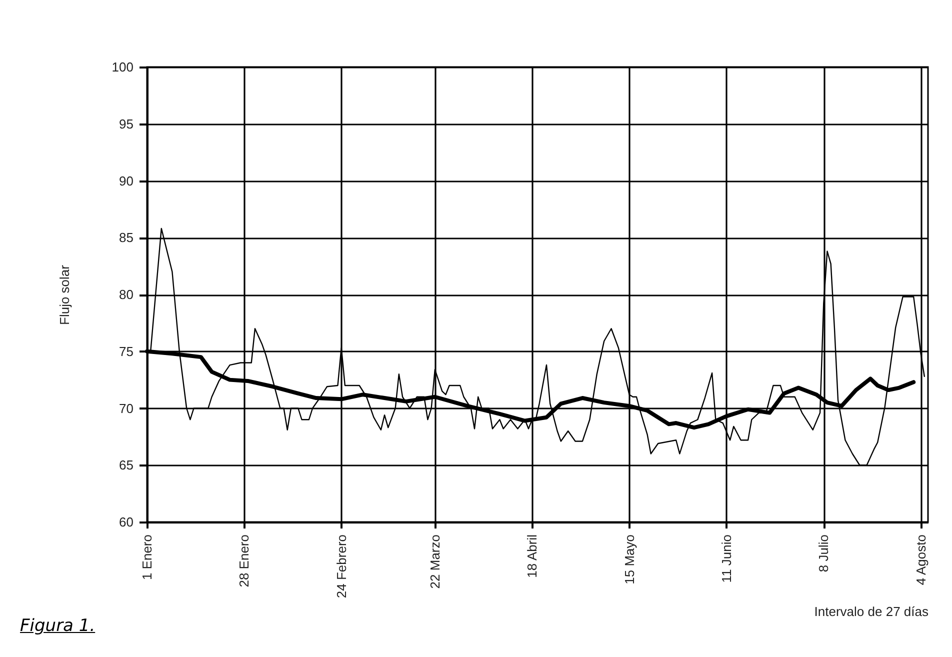  Describe the element at coordinates (126, 124) in the screenshot. I see `y-tick-label: 95` at that location.